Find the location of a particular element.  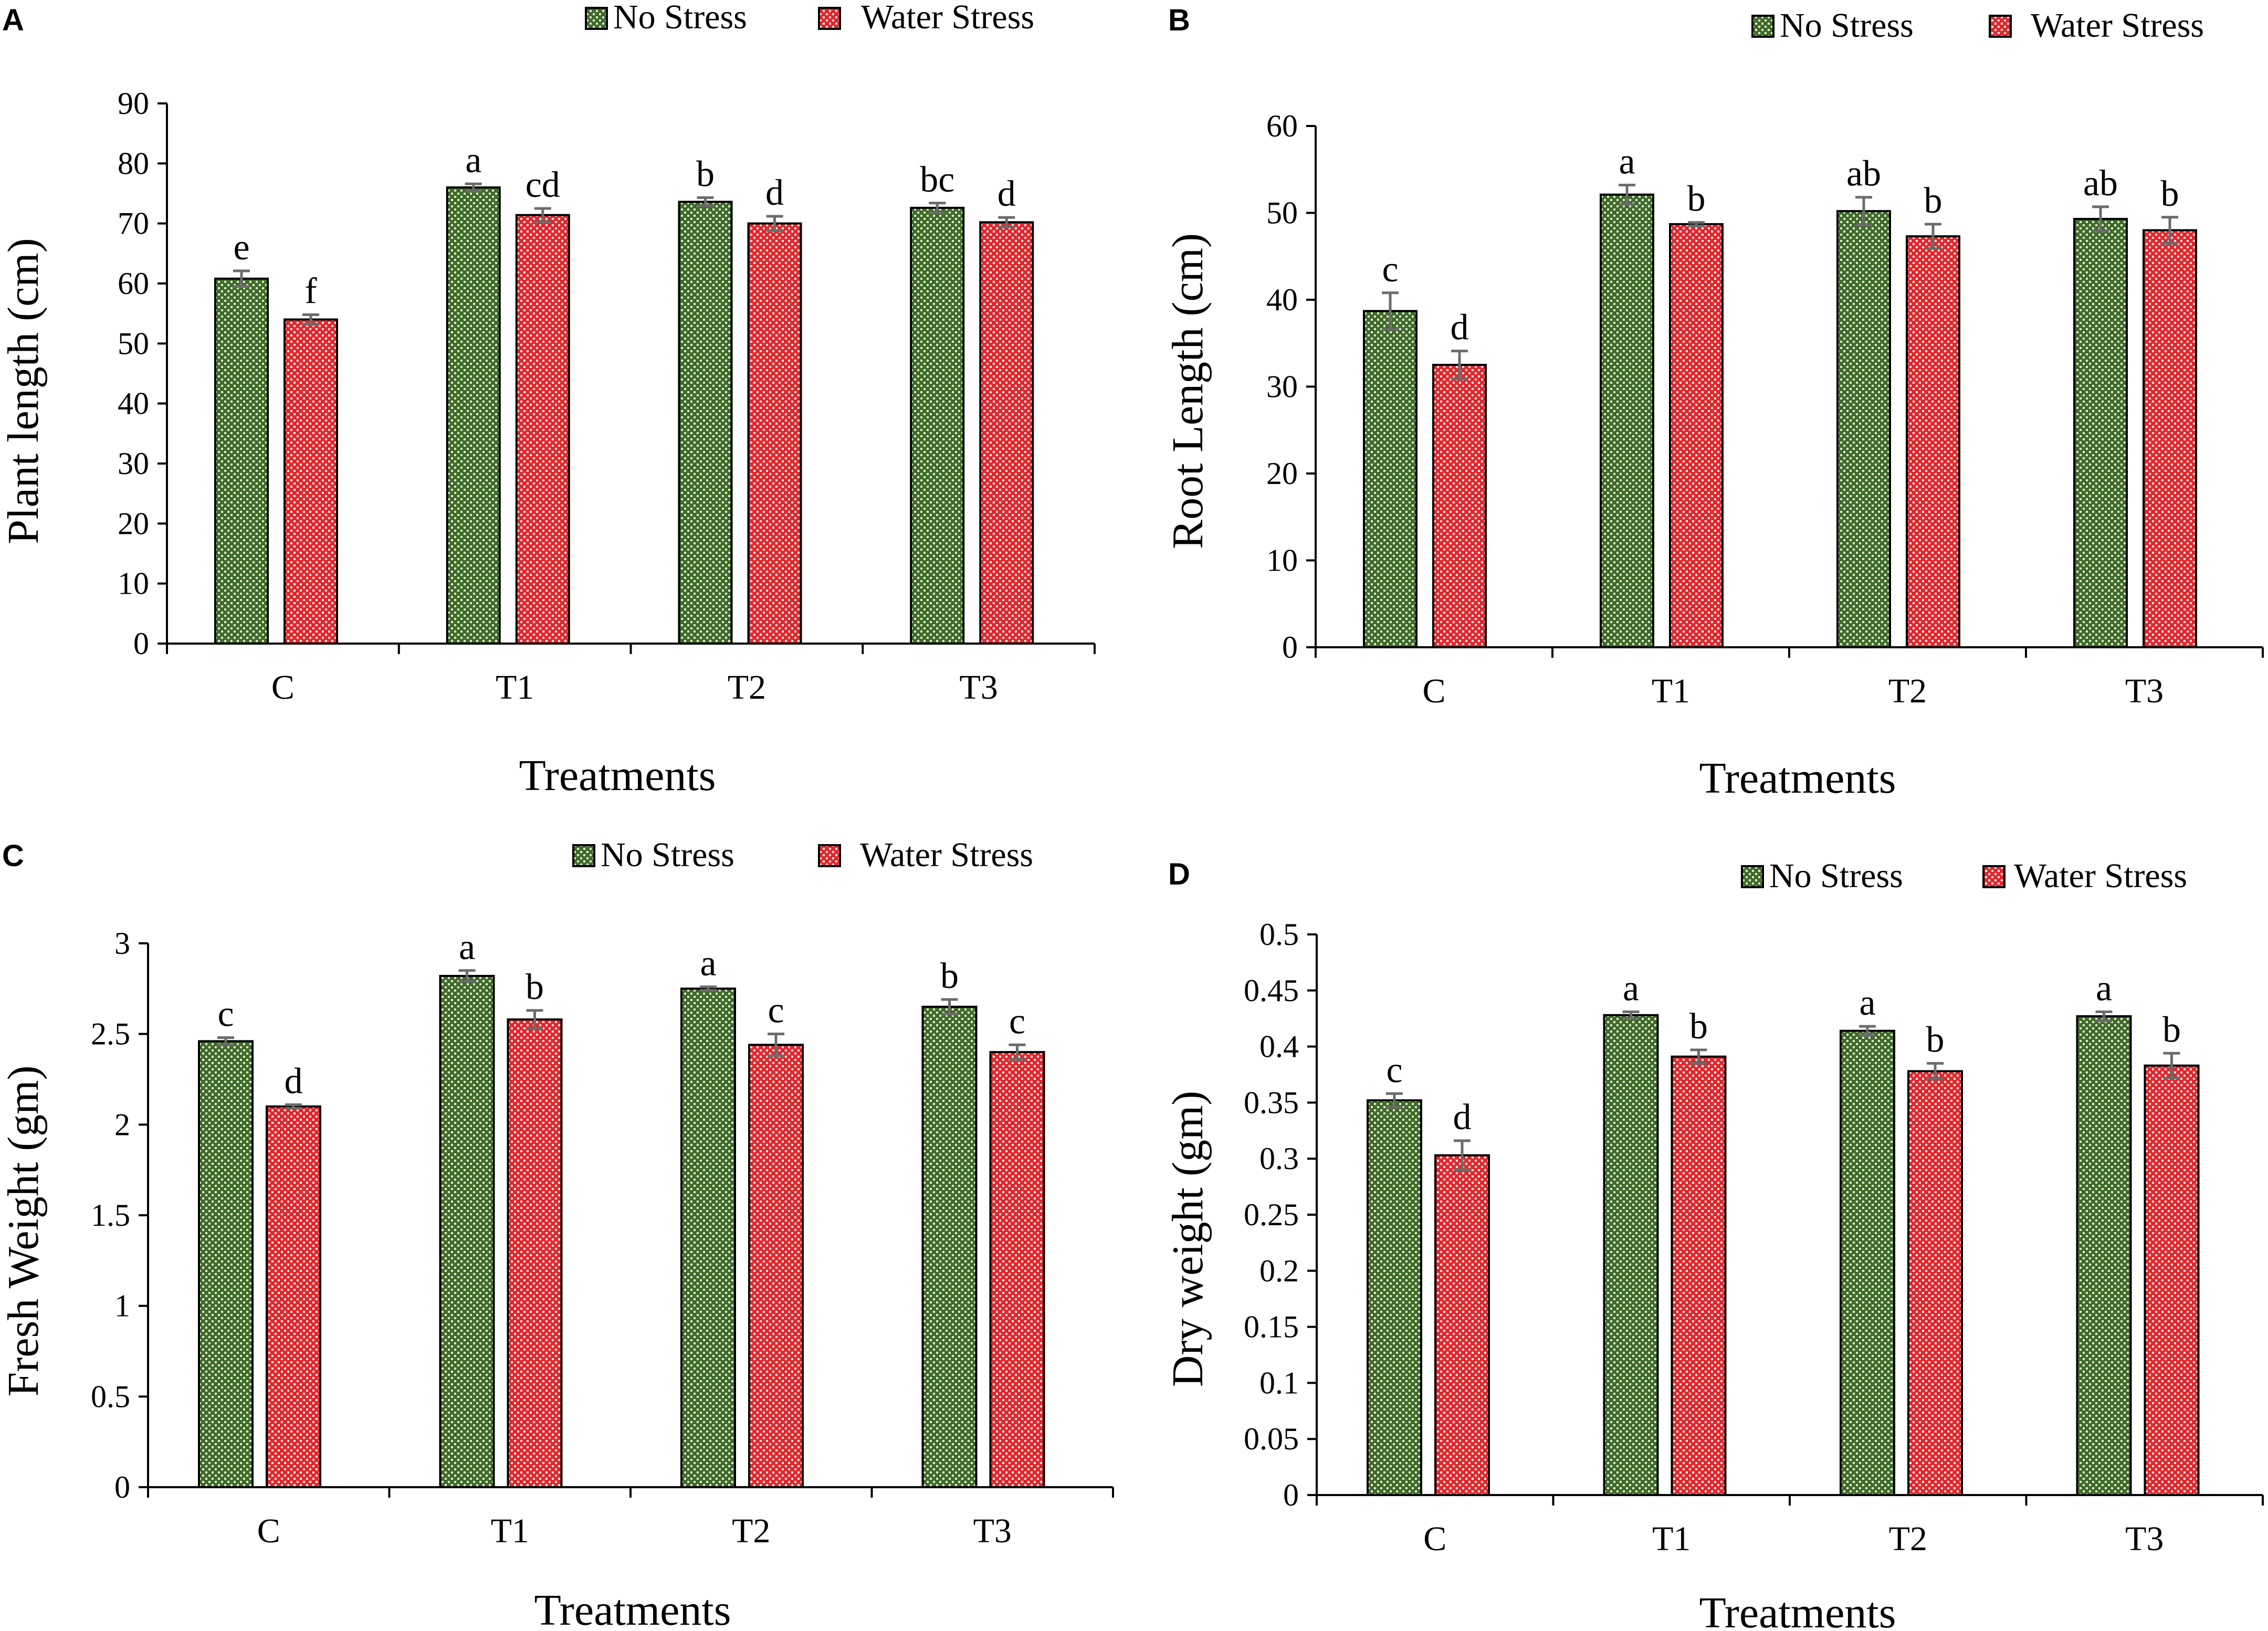

panel-letter-c: C is located at coordinates (13, 856).